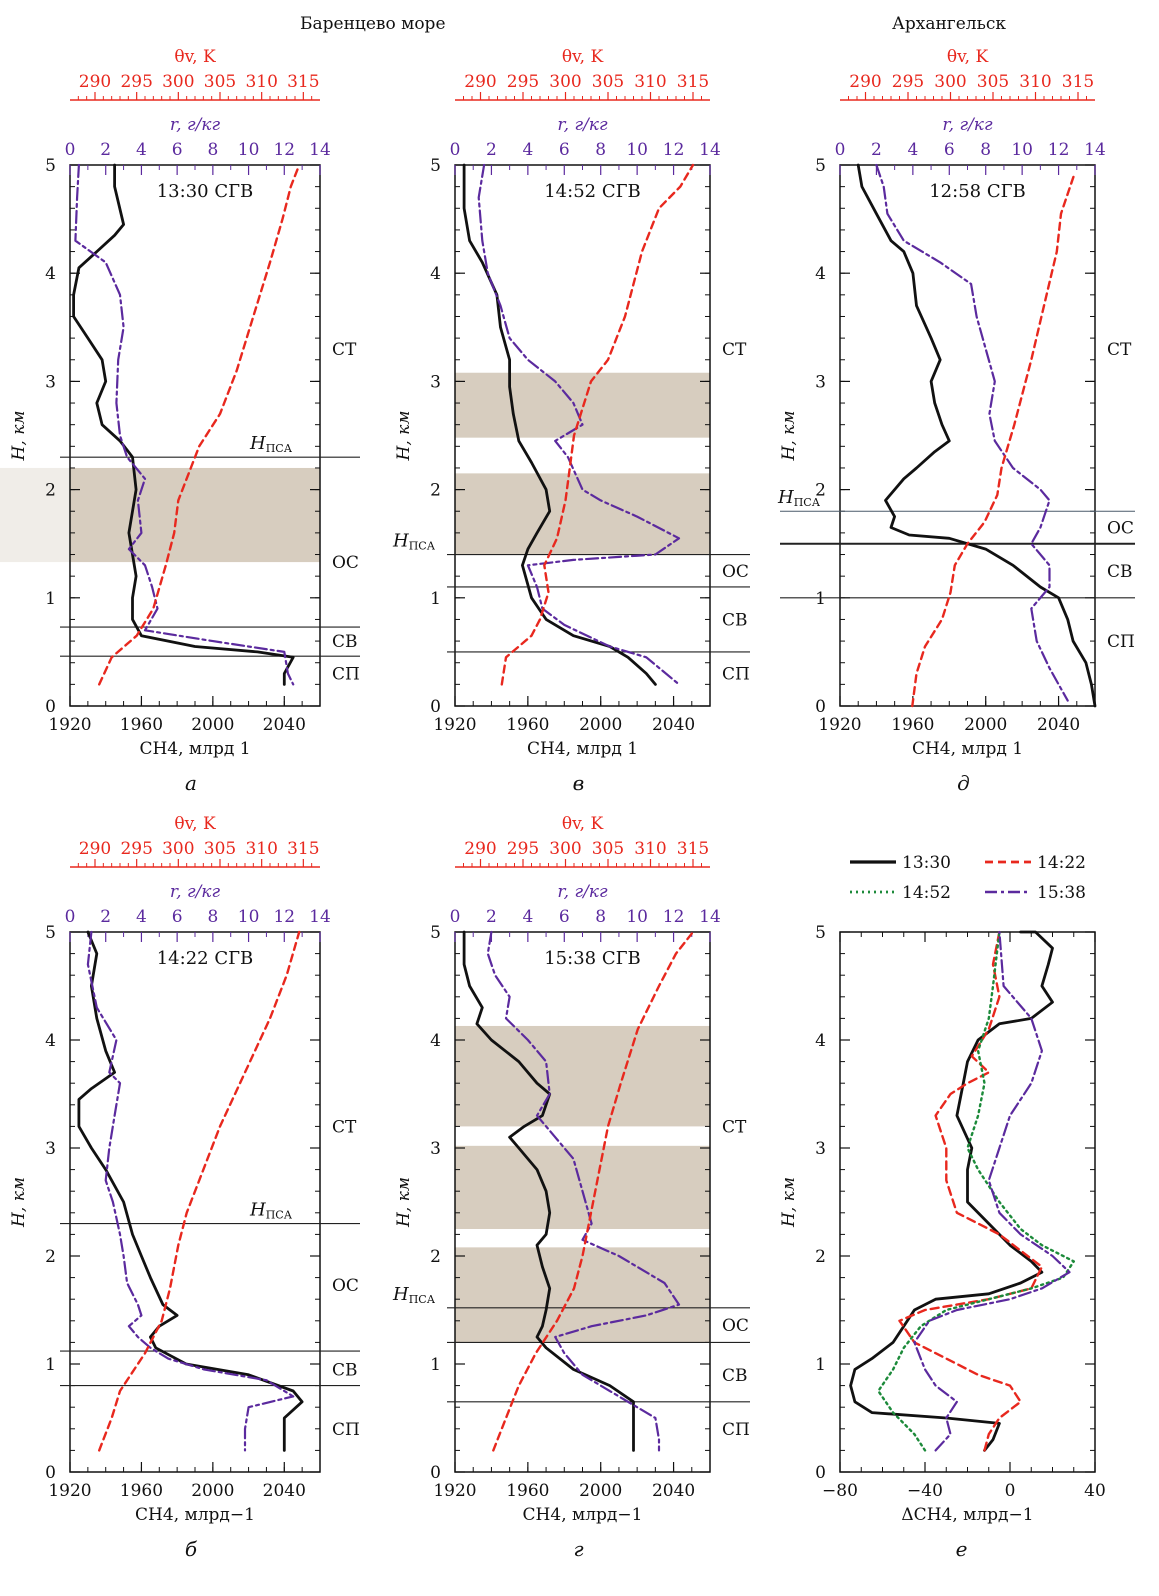 This screenshot has height=1596, width=1159. I want to click on r-axis-title: r, г/кг, so click(582, 125).